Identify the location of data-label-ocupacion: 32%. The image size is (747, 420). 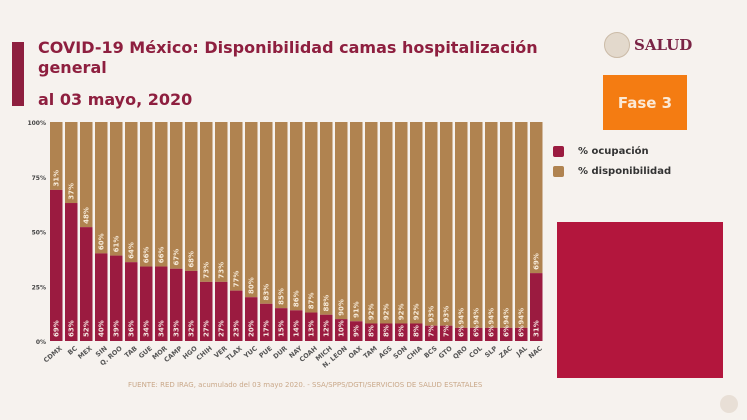
(191, 328).